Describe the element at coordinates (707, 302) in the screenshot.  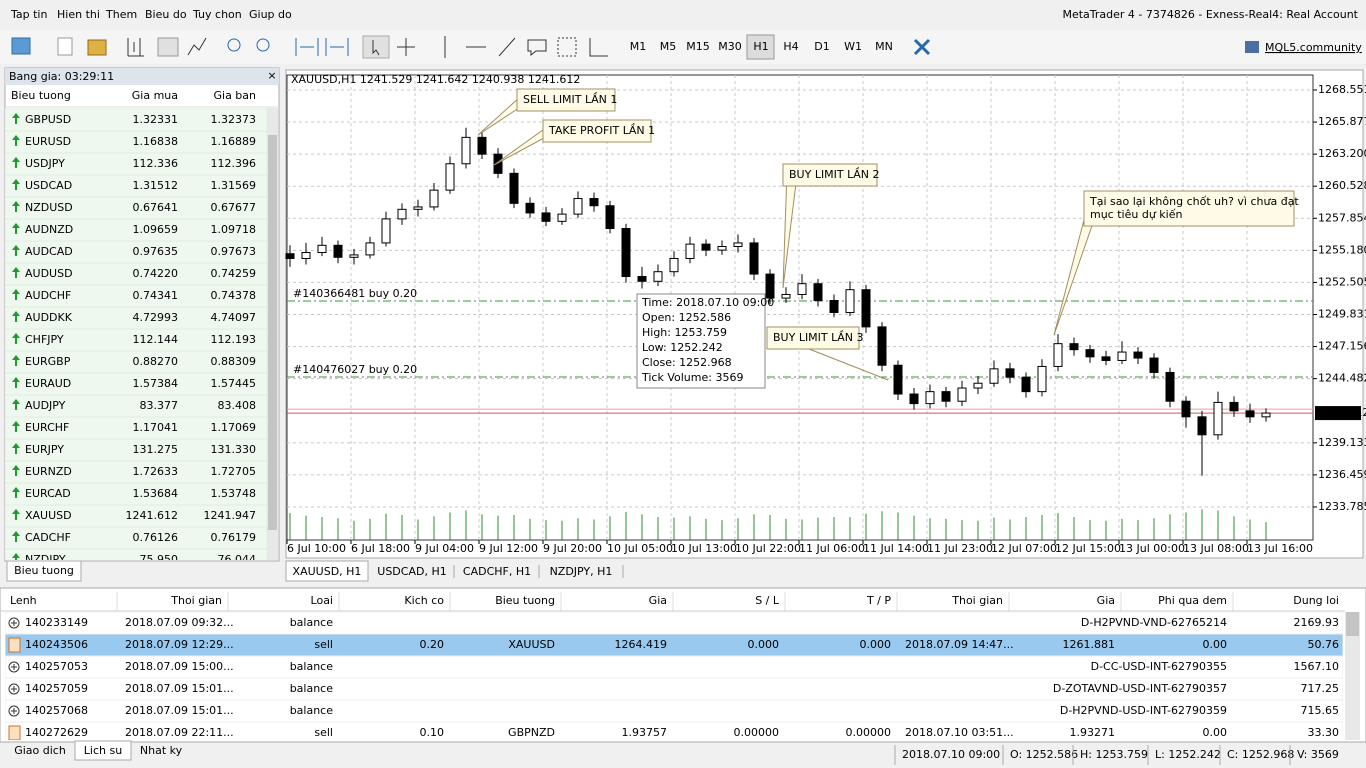
I see `tooltip-line: Time: 2018.07.10 09:00` at that location.